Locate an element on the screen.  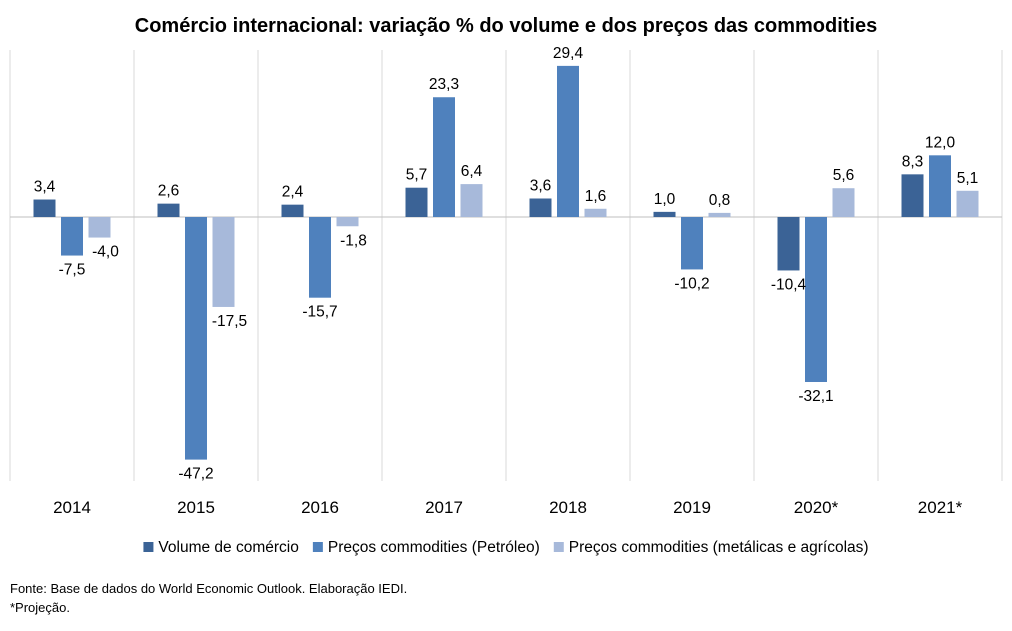
data-label: 3,6 is located at coordinates (541, 185).